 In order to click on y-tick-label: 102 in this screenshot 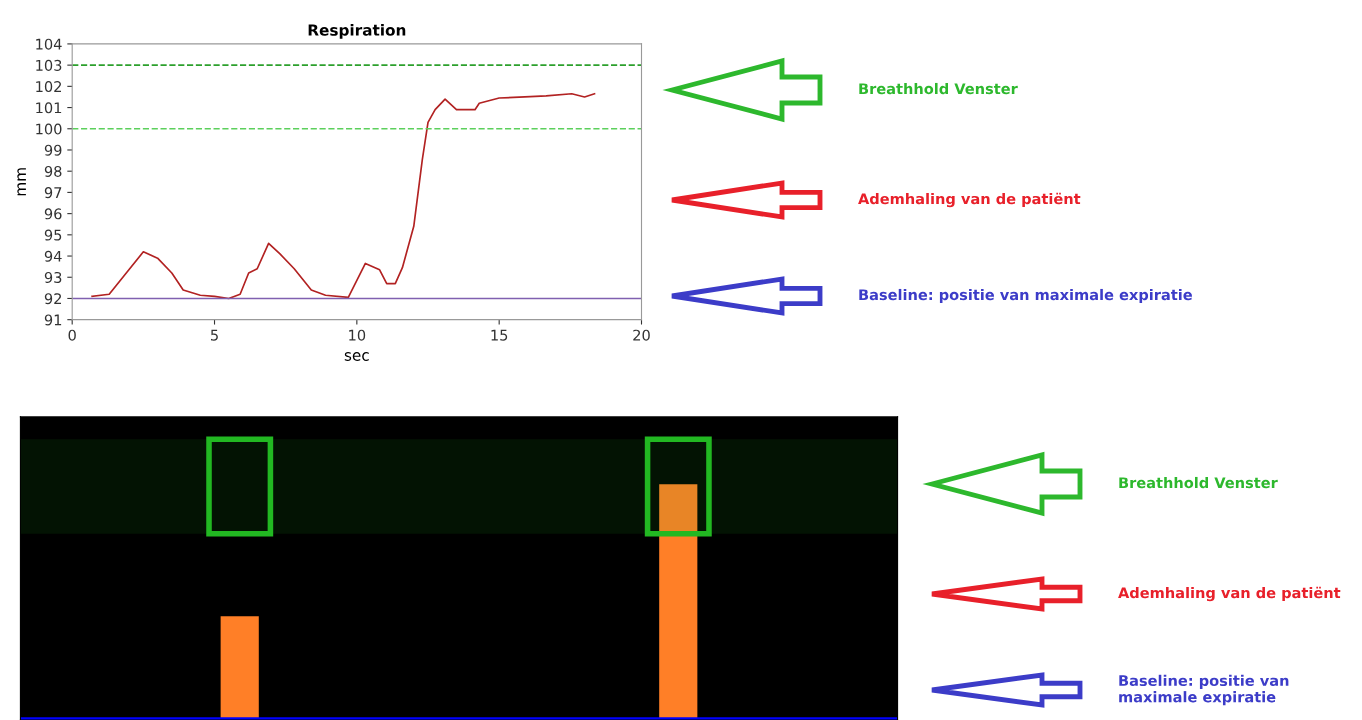, I will do `click(48, 87)`.